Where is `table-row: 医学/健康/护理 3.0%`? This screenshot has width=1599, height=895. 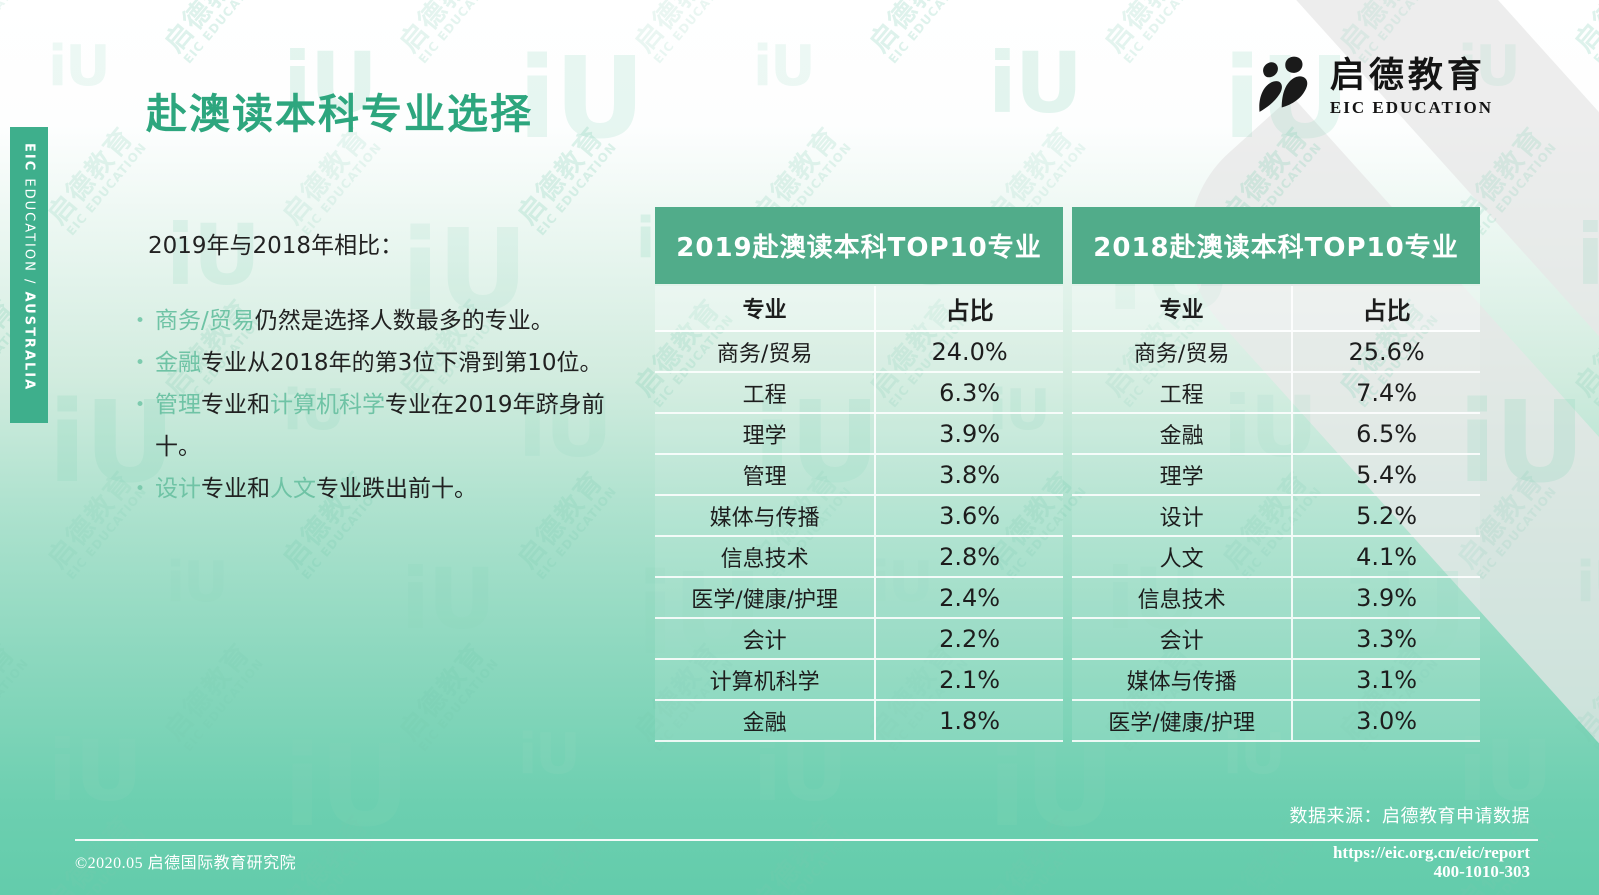
table-row: 医学/健康/护理 3.0% is located at coordinates (1276, 721).